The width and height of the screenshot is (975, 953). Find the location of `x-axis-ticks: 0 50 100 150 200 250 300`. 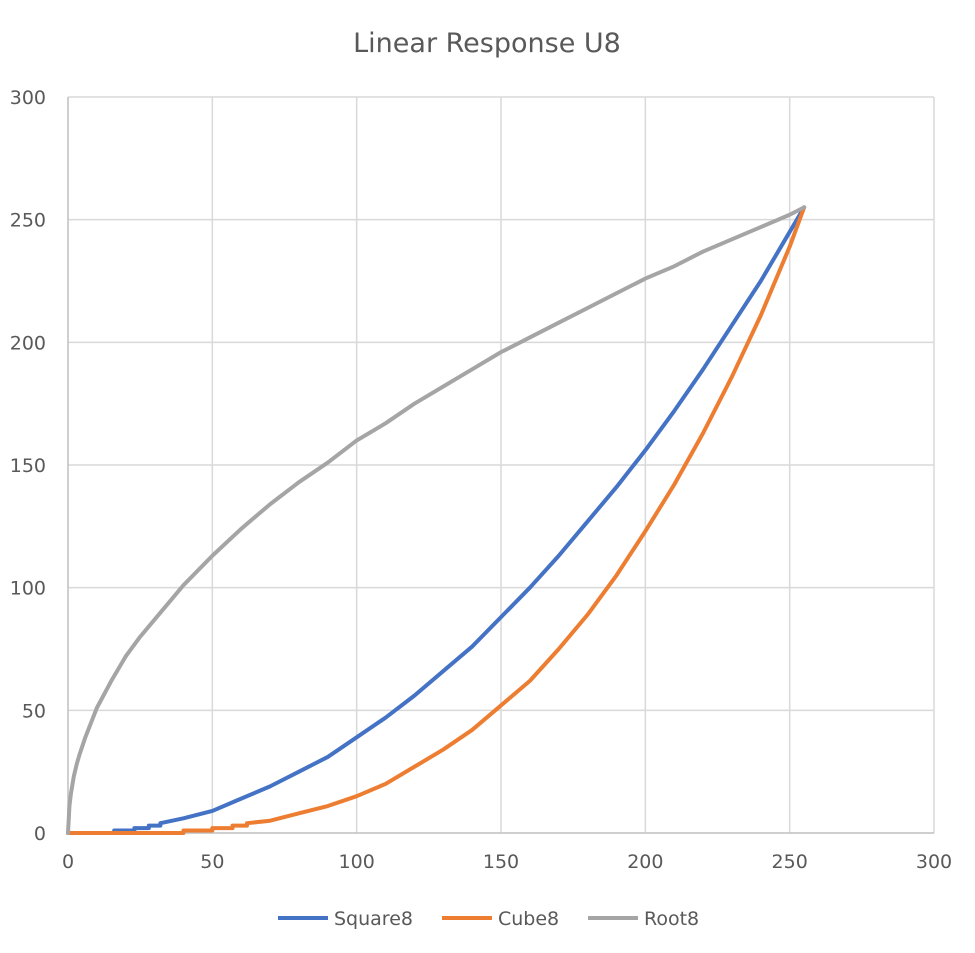

x-axis-ticks: 0 50 100 150 200 250 300 is located at coordinates (507, 862).